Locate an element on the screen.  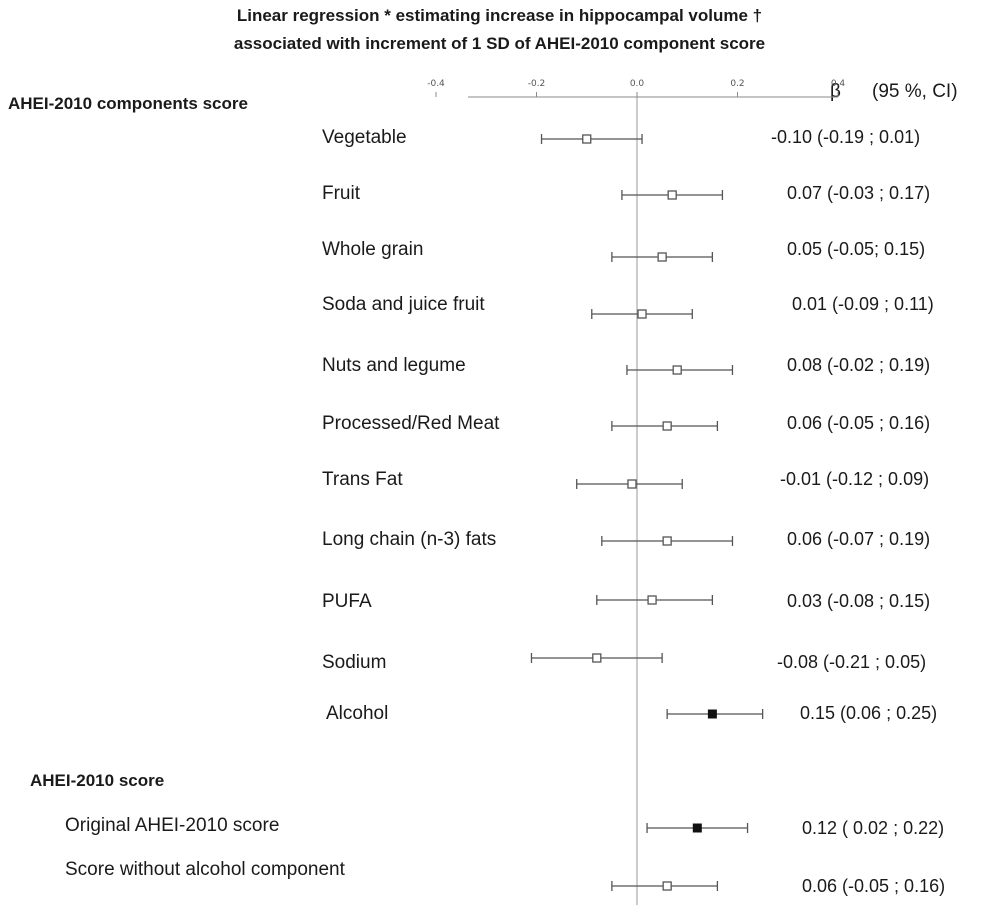
row-label: Processed/Red Meat is located at coordinates (411, 423).